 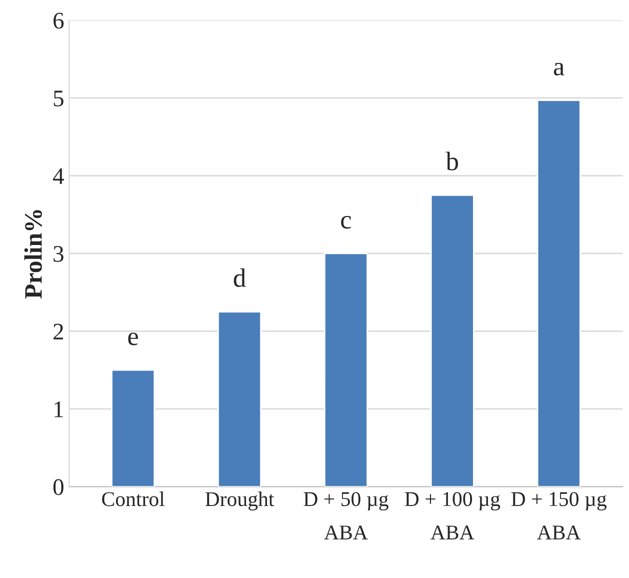 I want to click on x-tick-label: D + 50 µg ABA, so click(x=346, y=516).